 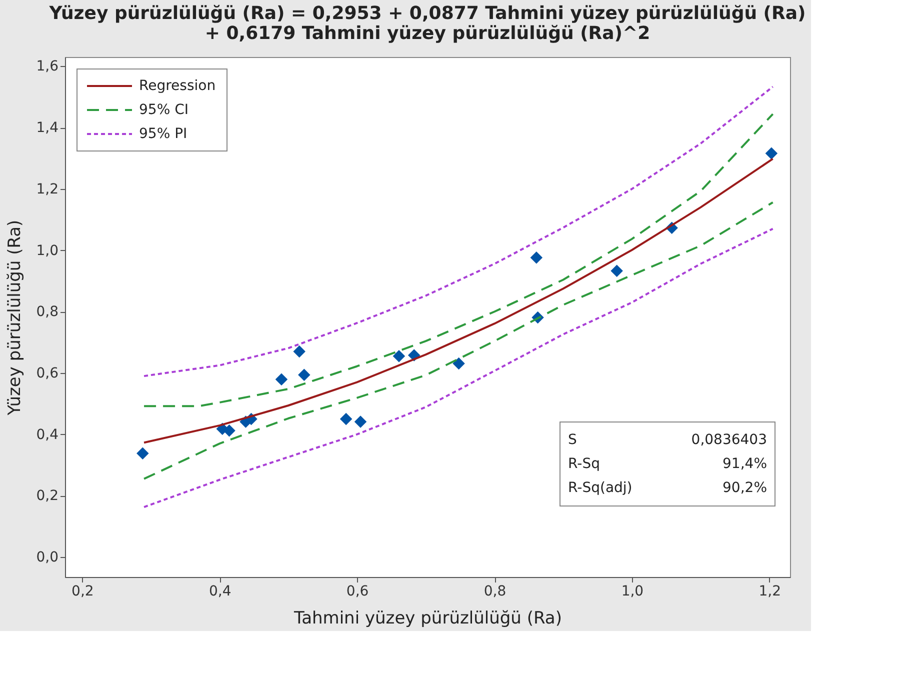 What do you see at coordinates (220, 592) in the screenshot?
I see `x-tick-label: 0,4` at bounding box center [220, 592].